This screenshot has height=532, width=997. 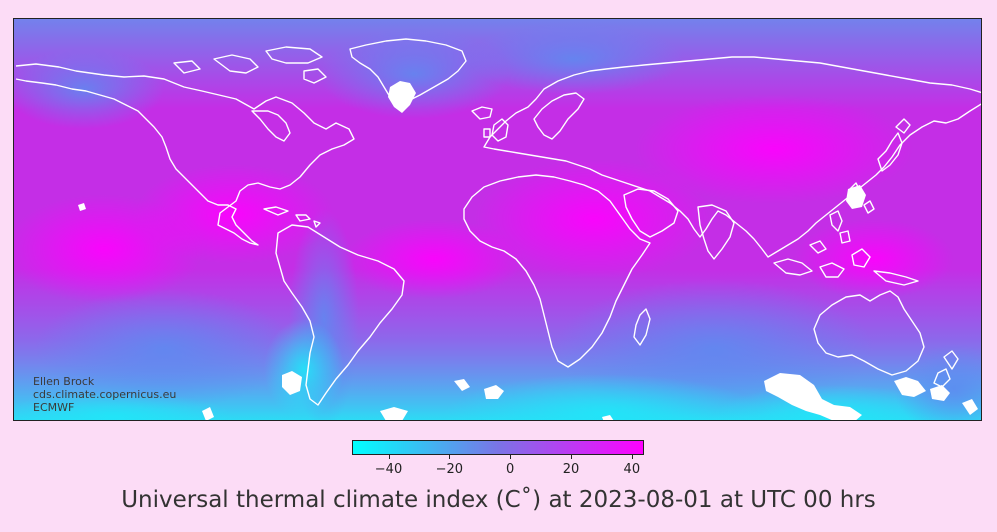 I want to click on africa-coastline, so click(x=557, y=271).